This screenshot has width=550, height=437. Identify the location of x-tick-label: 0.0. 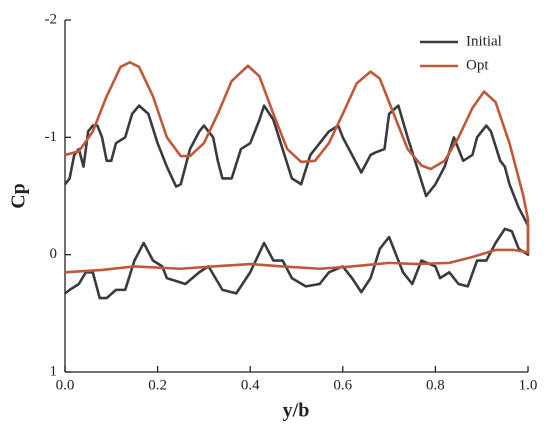
(65, 385).